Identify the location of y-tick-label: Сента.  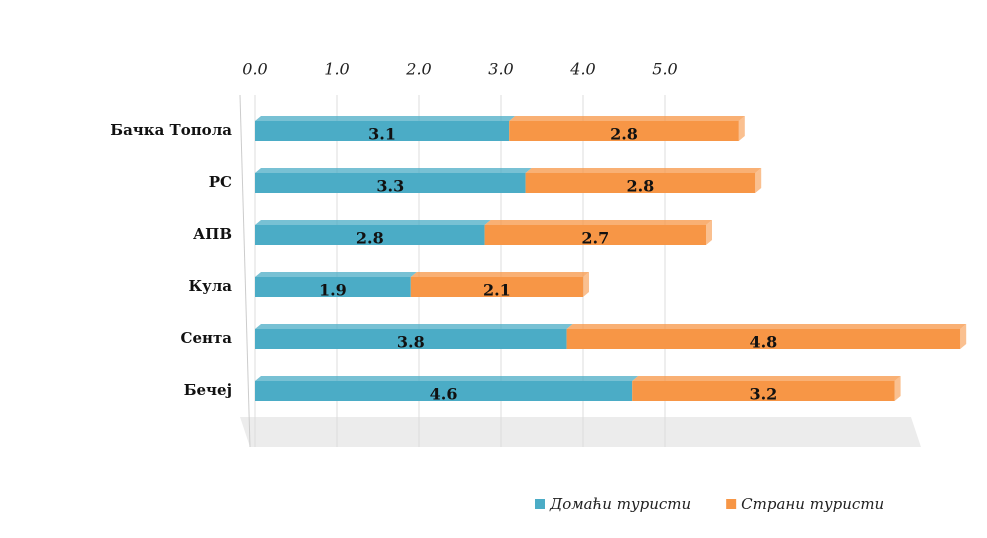
(207, 338).